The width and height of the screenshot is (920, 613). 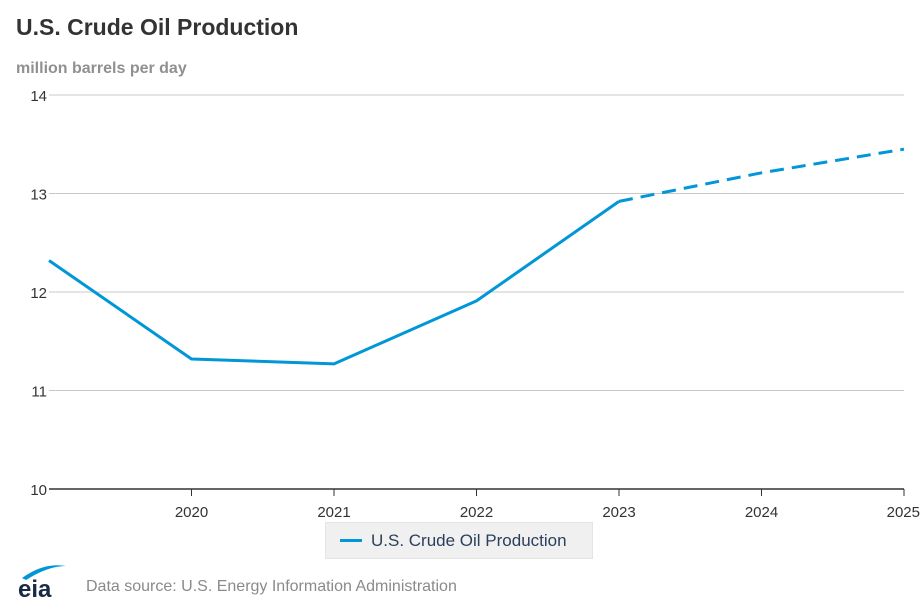 What do you see at coordinates (38, 195) in the screenshot?
I see `y-tick-label: 13` at bounding box center [38, 195].